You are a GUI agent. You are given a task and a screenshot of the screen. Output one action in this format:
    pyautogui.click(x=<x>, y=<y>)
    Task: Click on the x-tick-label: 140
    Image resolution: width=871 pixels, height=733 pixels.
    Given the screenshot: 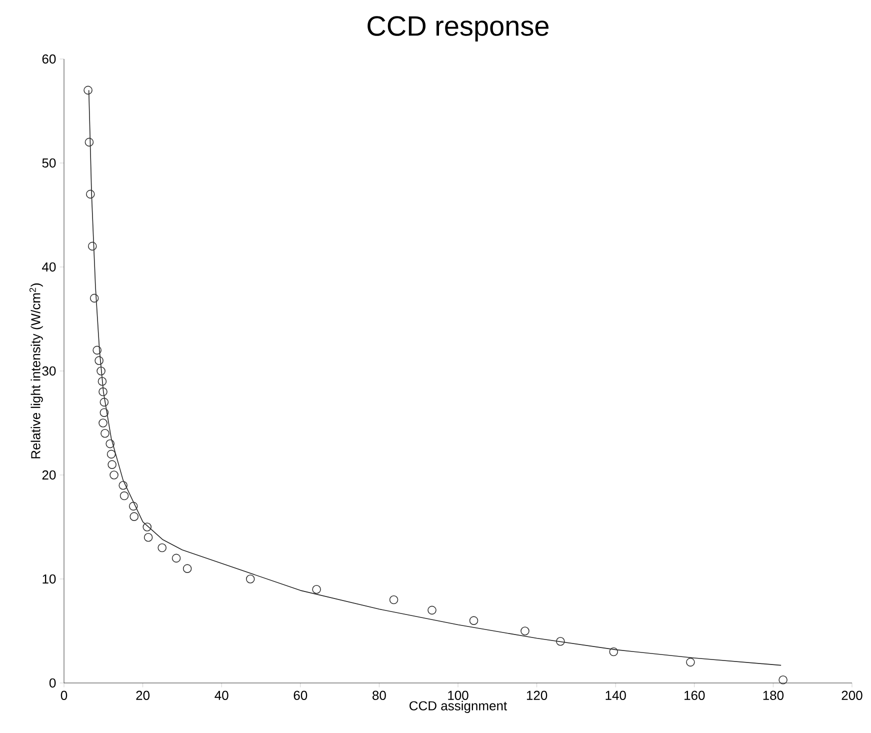 What is the action you would take?
    pyautogui.click(x=616, y=695)
    